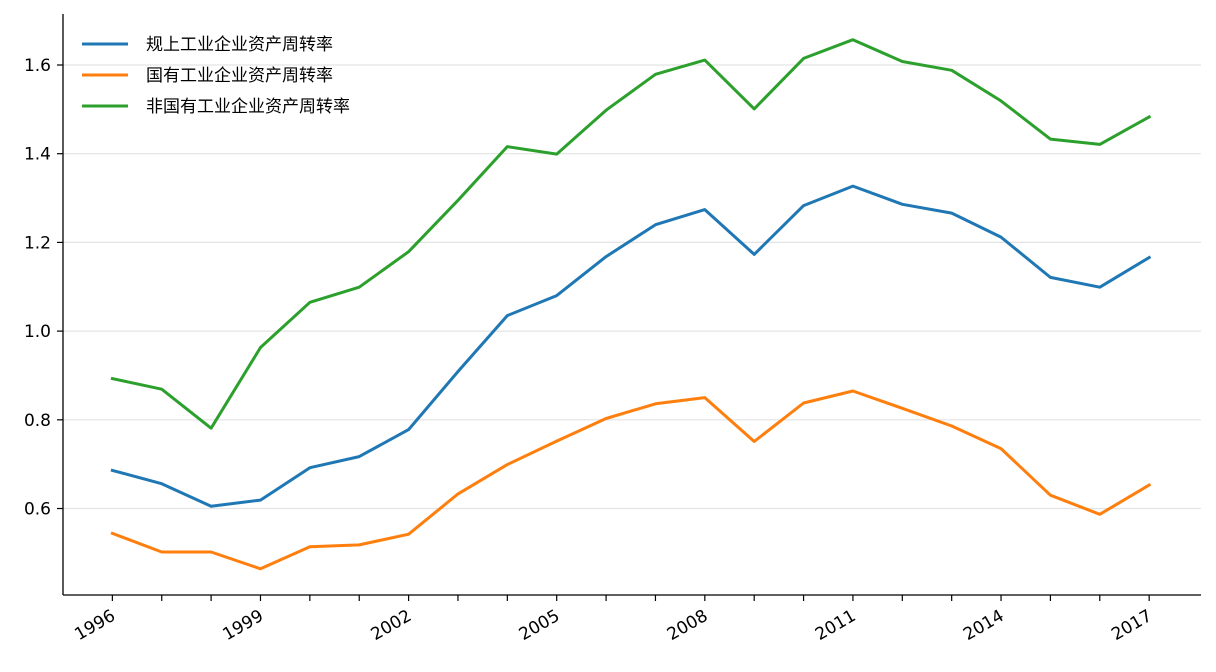 This screenshot has height=672, width=1216. What do you see at coordinates (37, 421) in the screenshot?
I see `y-tick-label: 0.8` at bounding box center [37, 421].